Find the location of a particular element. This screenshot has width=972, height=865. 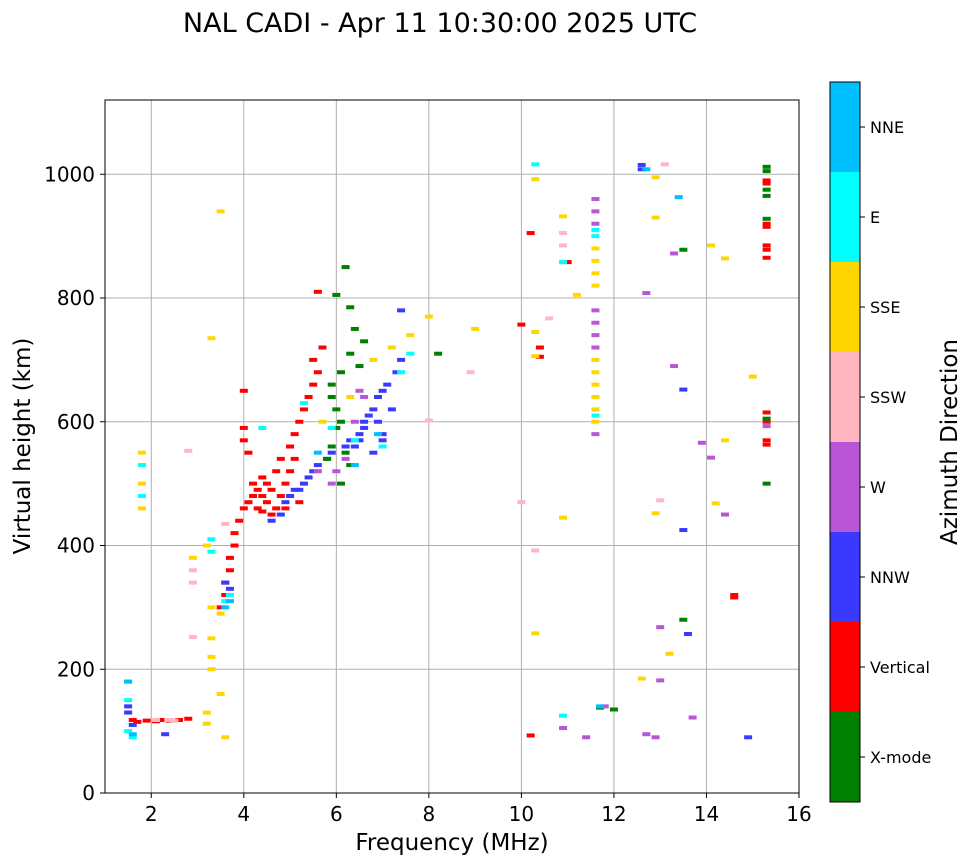

x-tick-label: 10 is located at coordinates (521, 814).